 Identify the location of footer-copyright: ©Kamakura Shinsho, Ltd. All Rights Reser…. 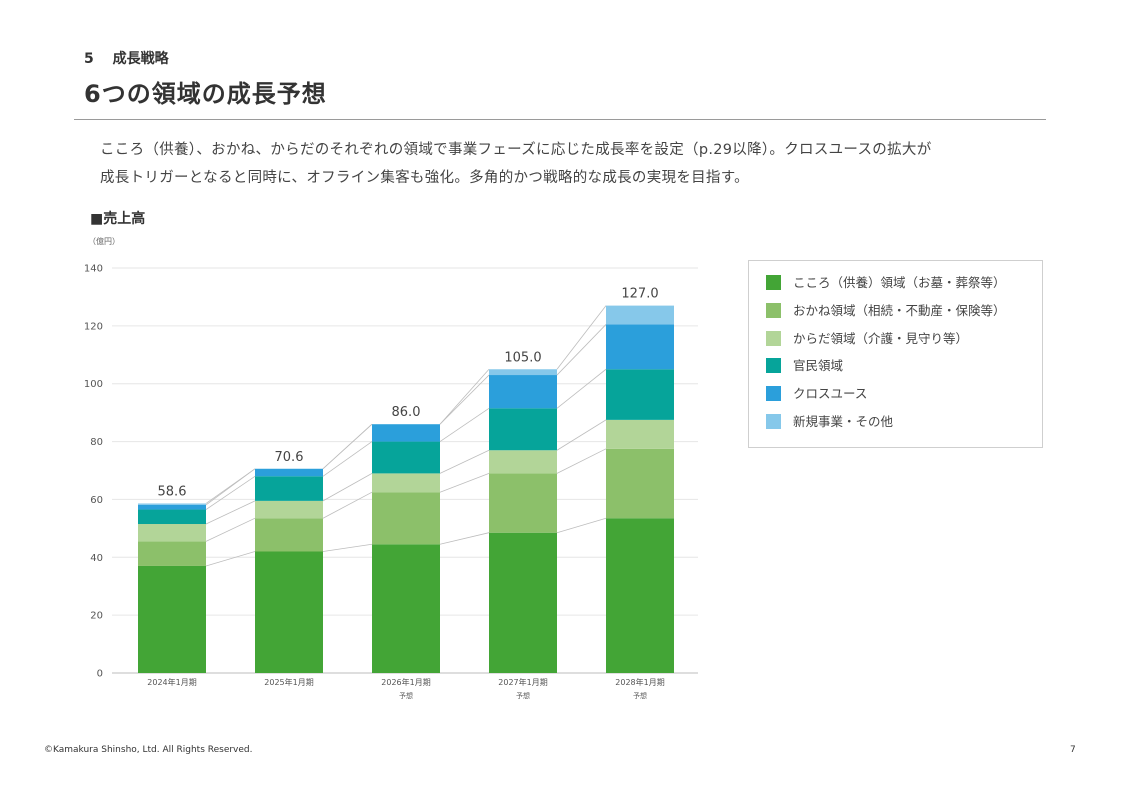
(148, 750).